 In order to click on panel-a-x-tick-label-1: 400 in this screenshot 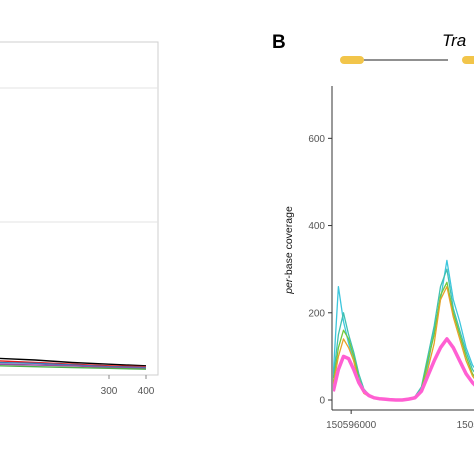, I will do `click(146, 391)`.